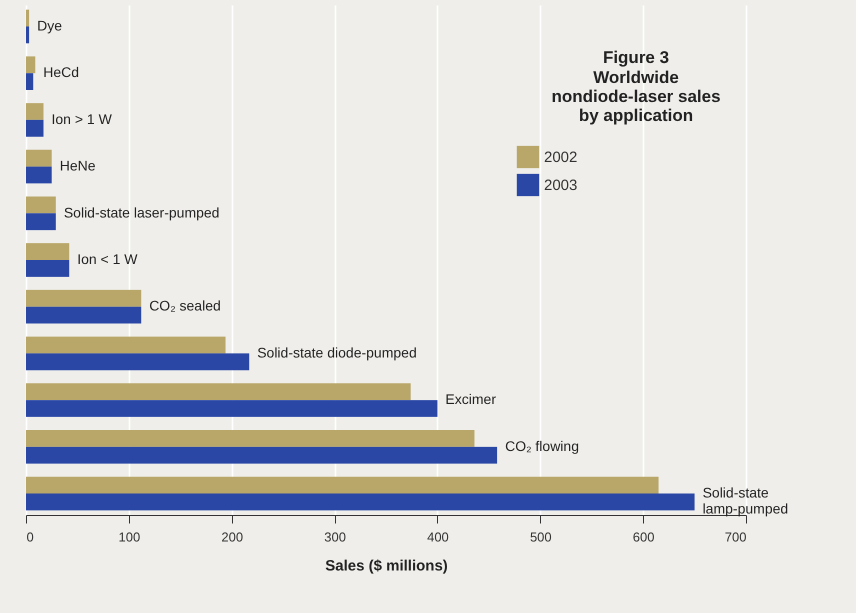  Describe the element at coordinates (49, 25) in the screenshot. I see `y-tick-label: Dye` at that location.